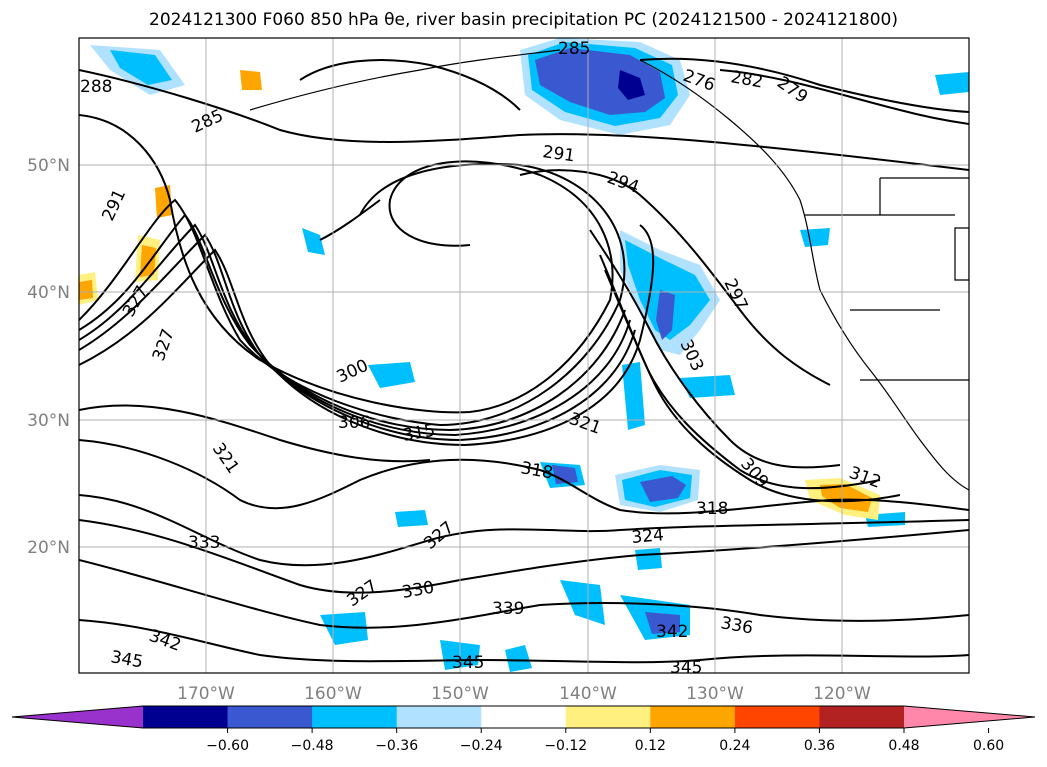 This screenshot has height=767, width=1047. I want to click on lat-axis-labels: 50°N 40°N 30°N 20°N, so click(48, 357).